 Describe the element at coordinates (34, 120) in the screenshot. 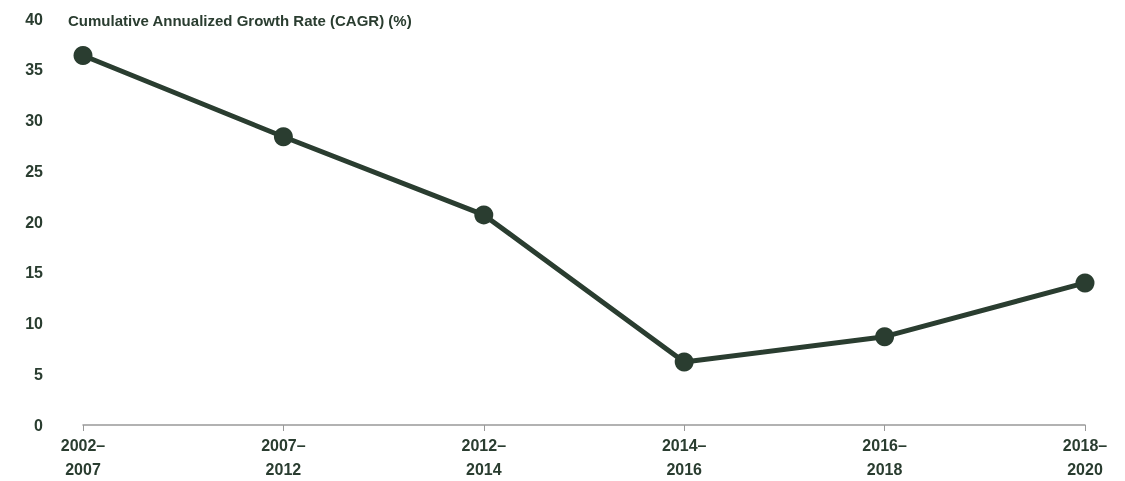

I see `y-tick-label: 30` at that location.